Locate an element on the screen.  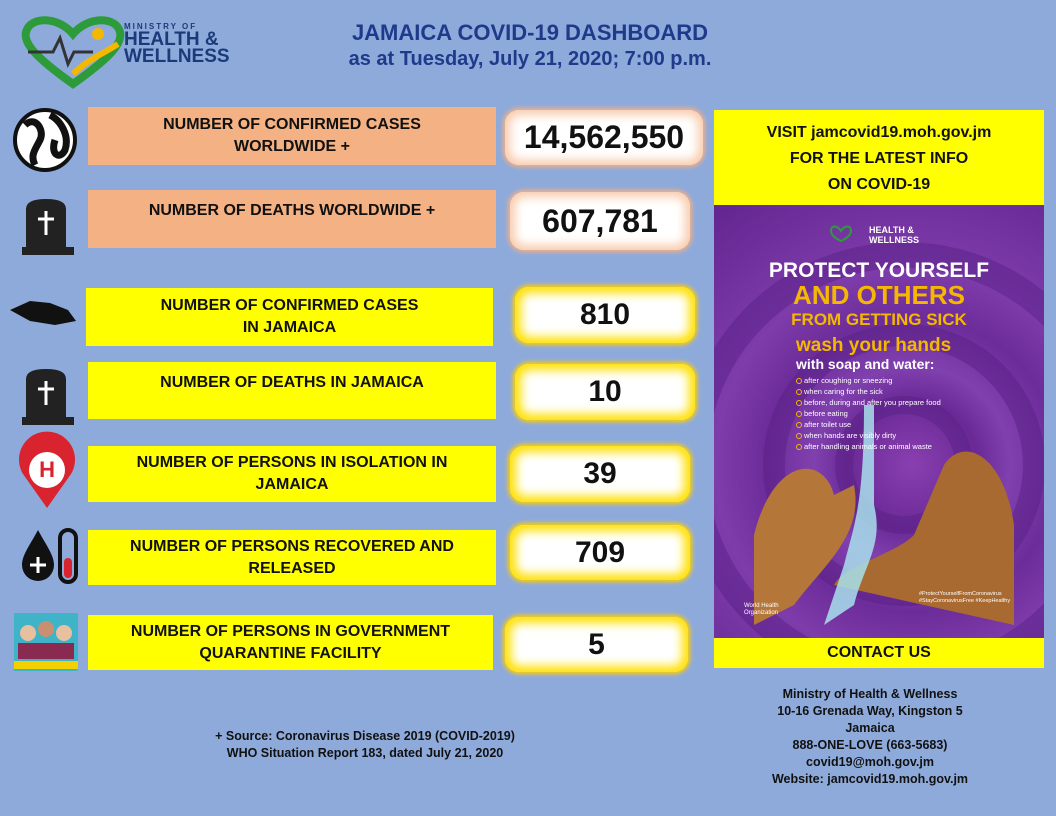
bullet-item: when hands are visibly dirty is located at coordinates (868, 435).